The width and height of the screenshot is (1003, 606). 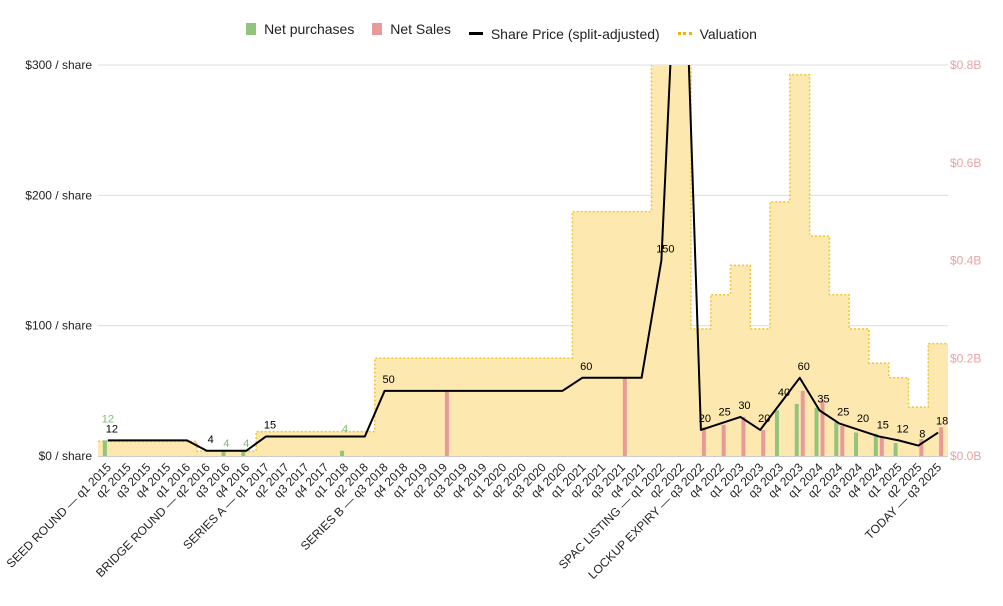 What do you see at coordinates (965, 65) in the screenshot?
I see `right-tick-label: $0.8B` at bounding box center [965, 65].